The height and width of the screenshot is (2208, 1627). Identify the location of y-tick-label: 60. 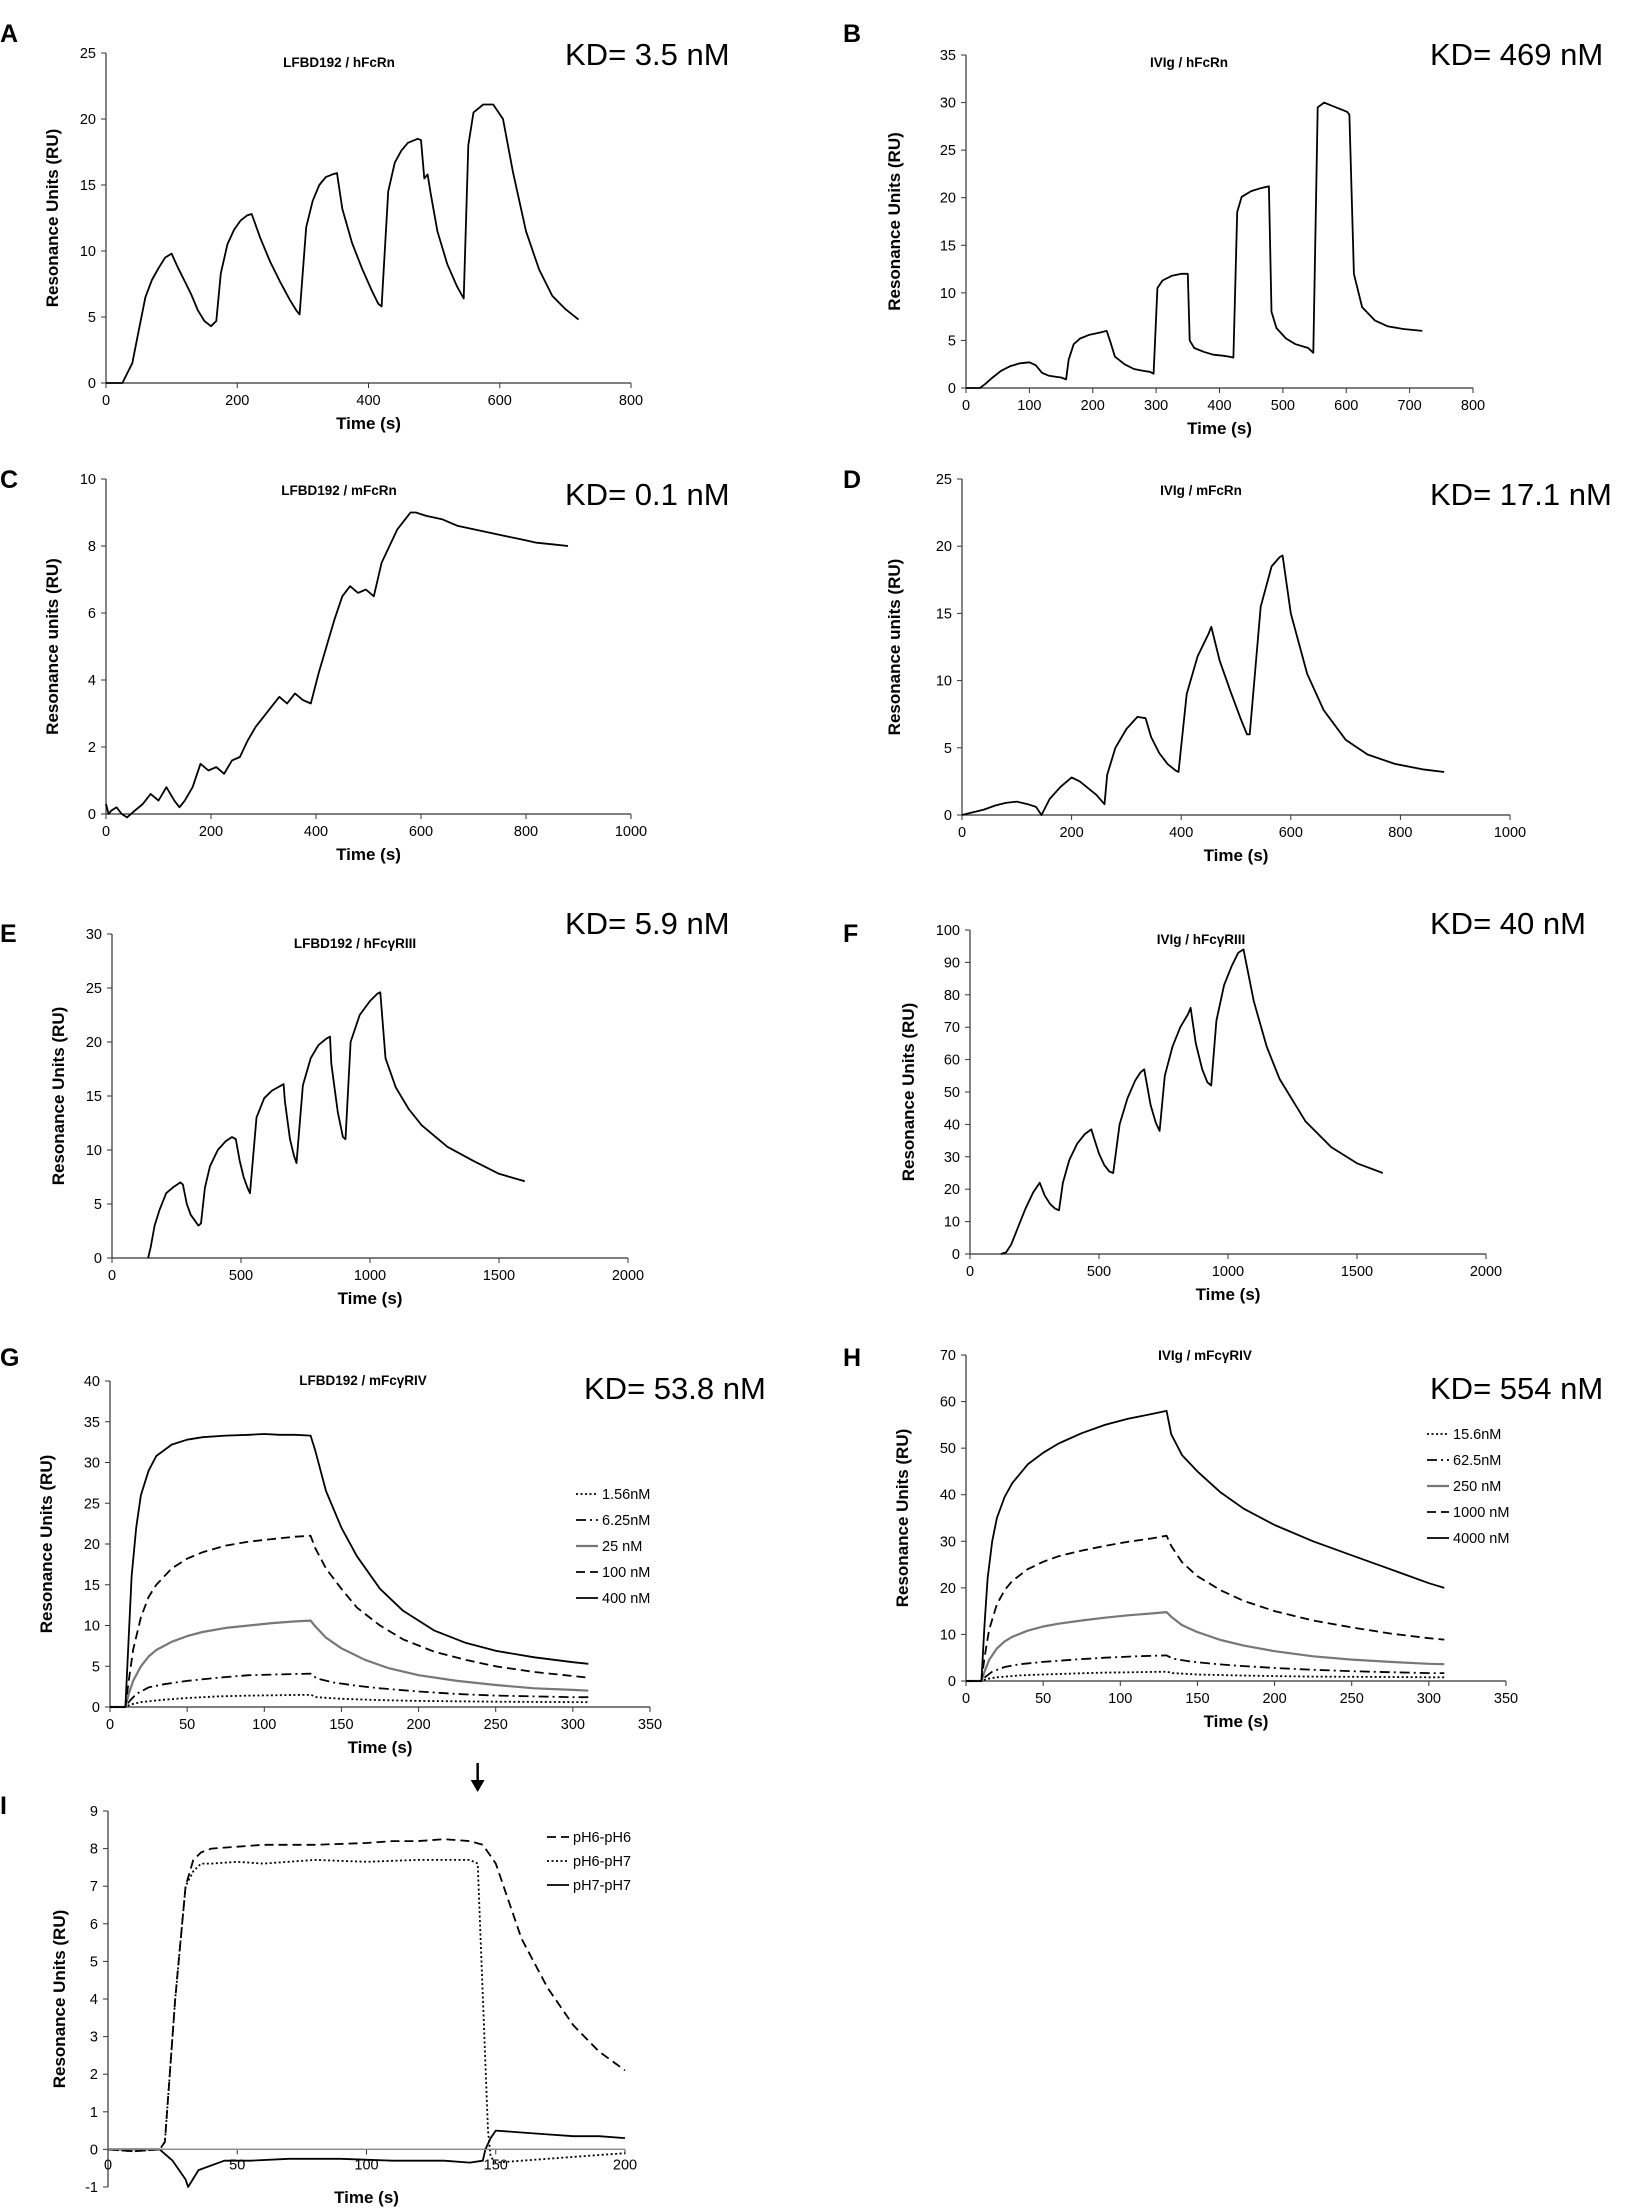
(948, 1403).